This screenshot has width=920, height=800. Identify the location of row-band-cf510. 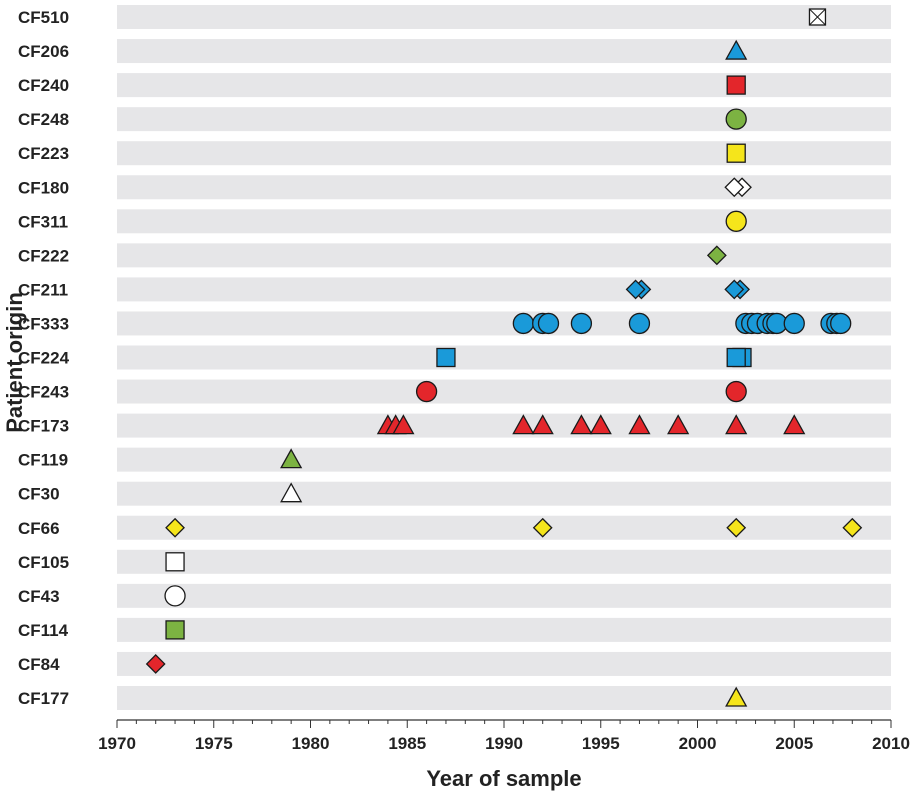
(504, 17).